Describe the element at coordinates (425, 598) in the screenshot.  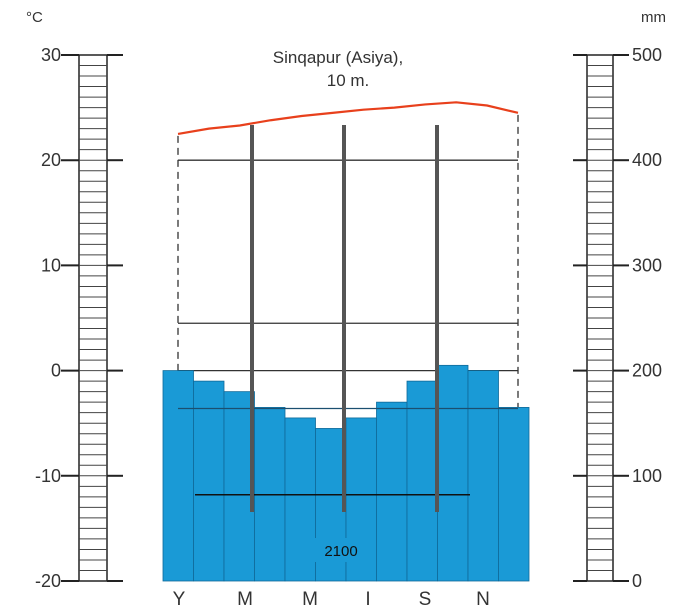
I see `x-axis-tick-label: S` at that location.